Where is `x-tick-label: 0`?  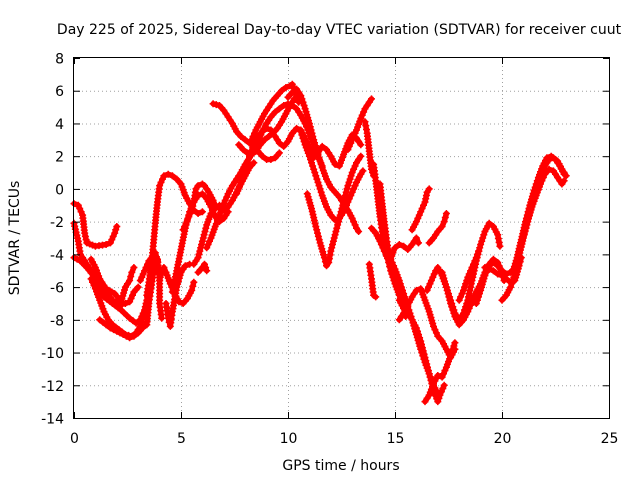 x-tick-label: 0 is located at coordinates (74, 439).